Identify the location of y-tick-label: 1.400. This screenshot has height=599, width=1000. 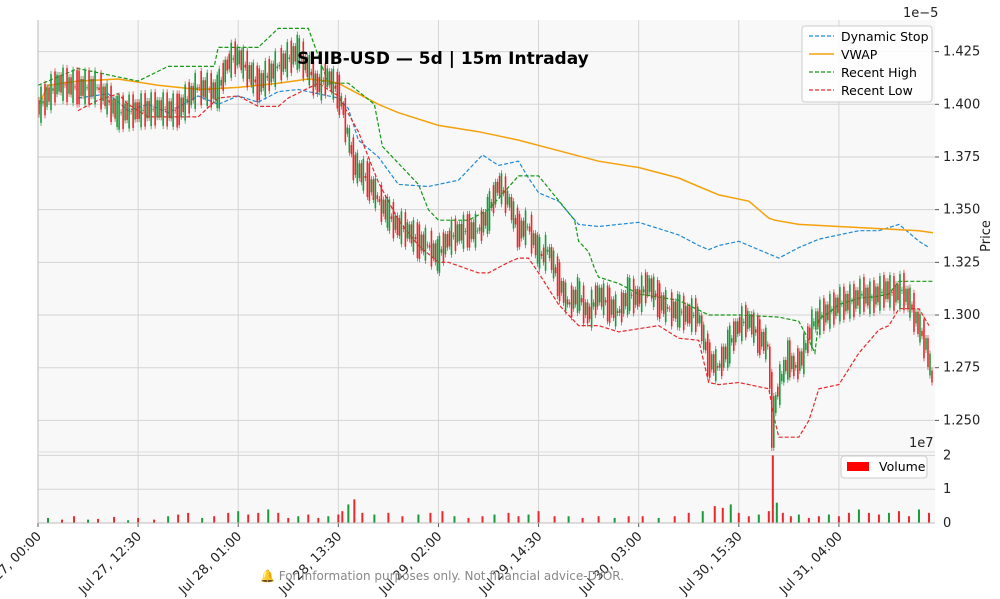
(961, 104).